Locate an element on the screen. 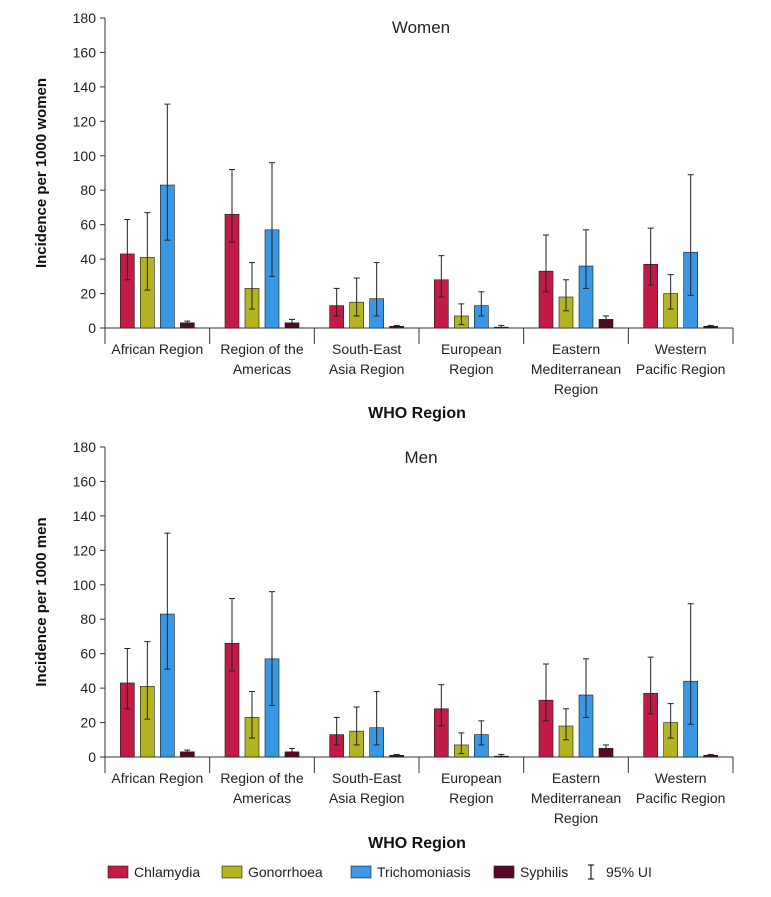 The image size is (771, 897). legend-item-chlamydia: Chlamydia is located at coordinates (153, 872).